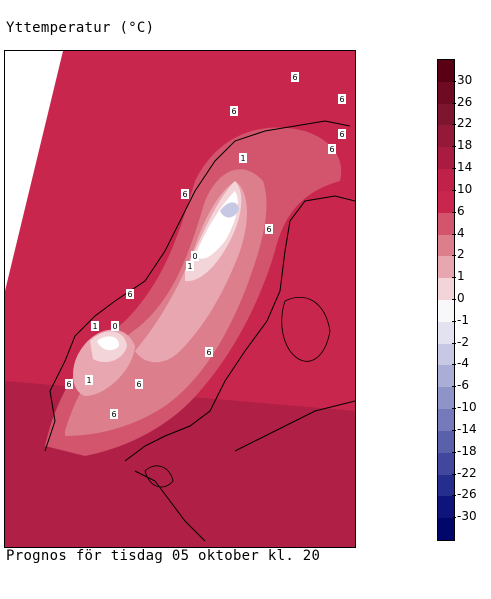  Describe the element at coordinates (465, 145) in the screenshot. I see `legend-label: 18` at that location.